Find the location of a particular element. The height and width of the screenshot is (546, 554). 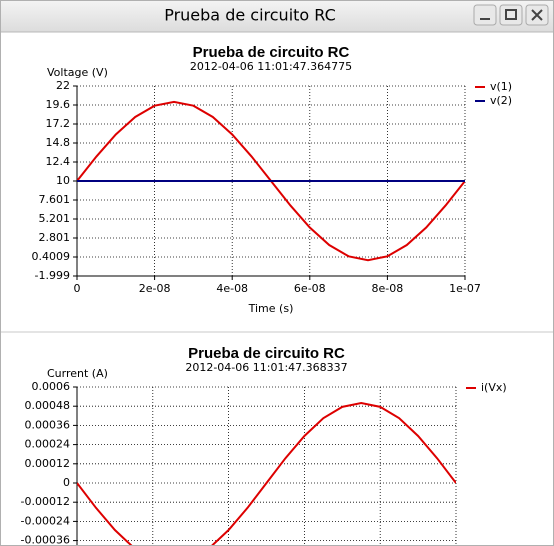

legend-label: v(1) is located at coordinates (501, 86).